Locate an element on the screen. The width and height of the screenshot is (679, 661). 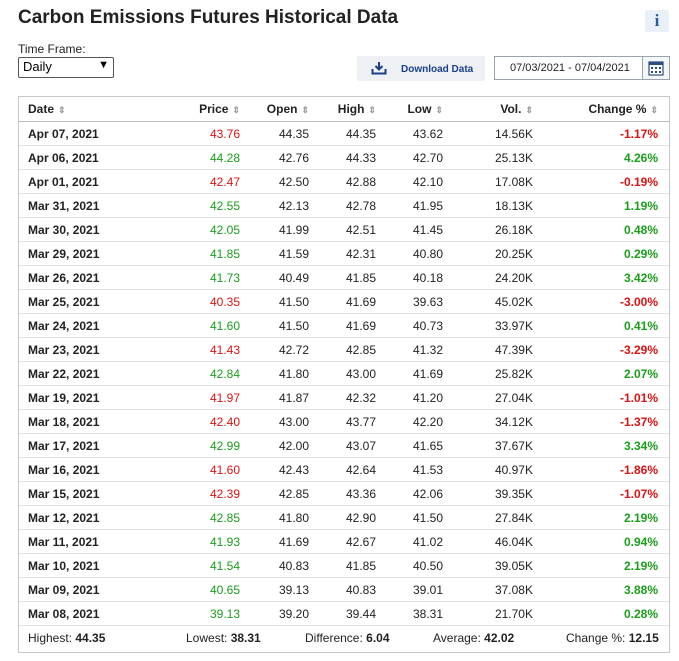
cell-high: 42.88 is located at coordinates (342, 181).